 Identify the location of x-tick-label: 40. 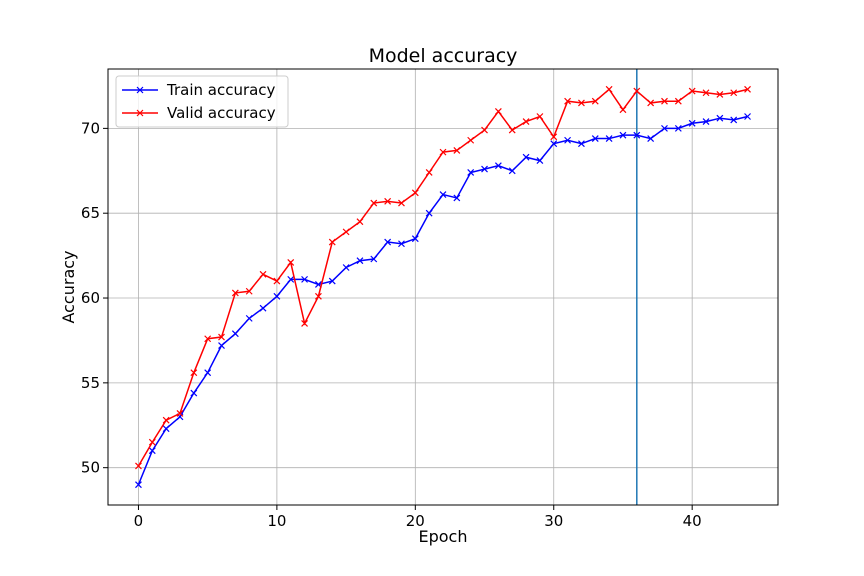
(692, 521).